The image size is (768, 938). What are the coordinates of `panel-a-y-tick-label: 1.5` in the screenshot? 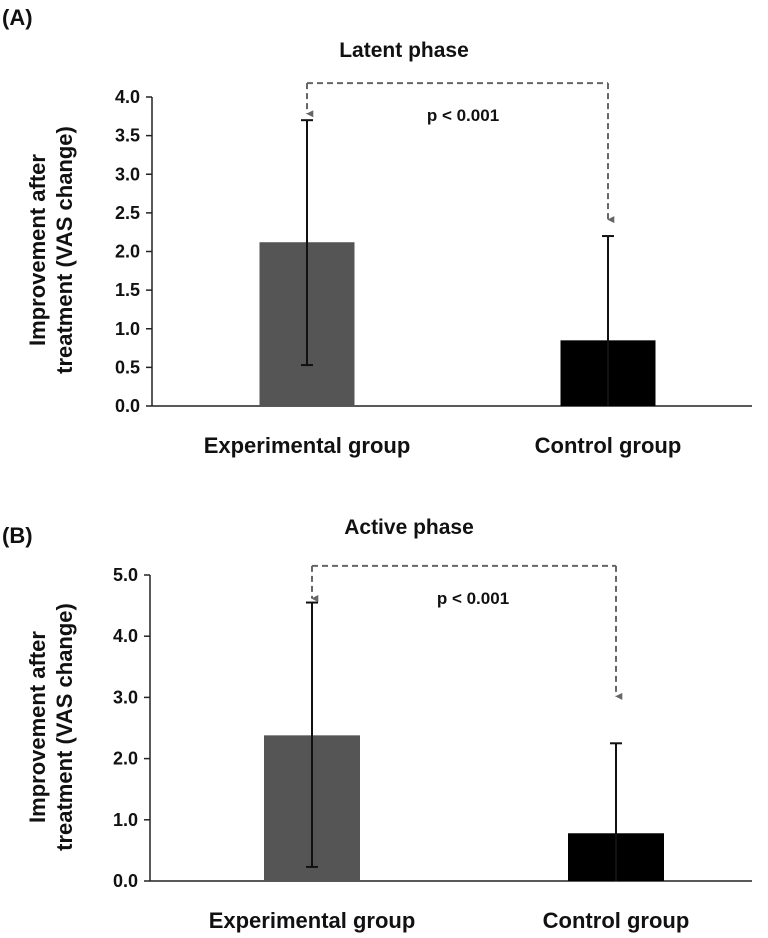 It's located at (127, 290).